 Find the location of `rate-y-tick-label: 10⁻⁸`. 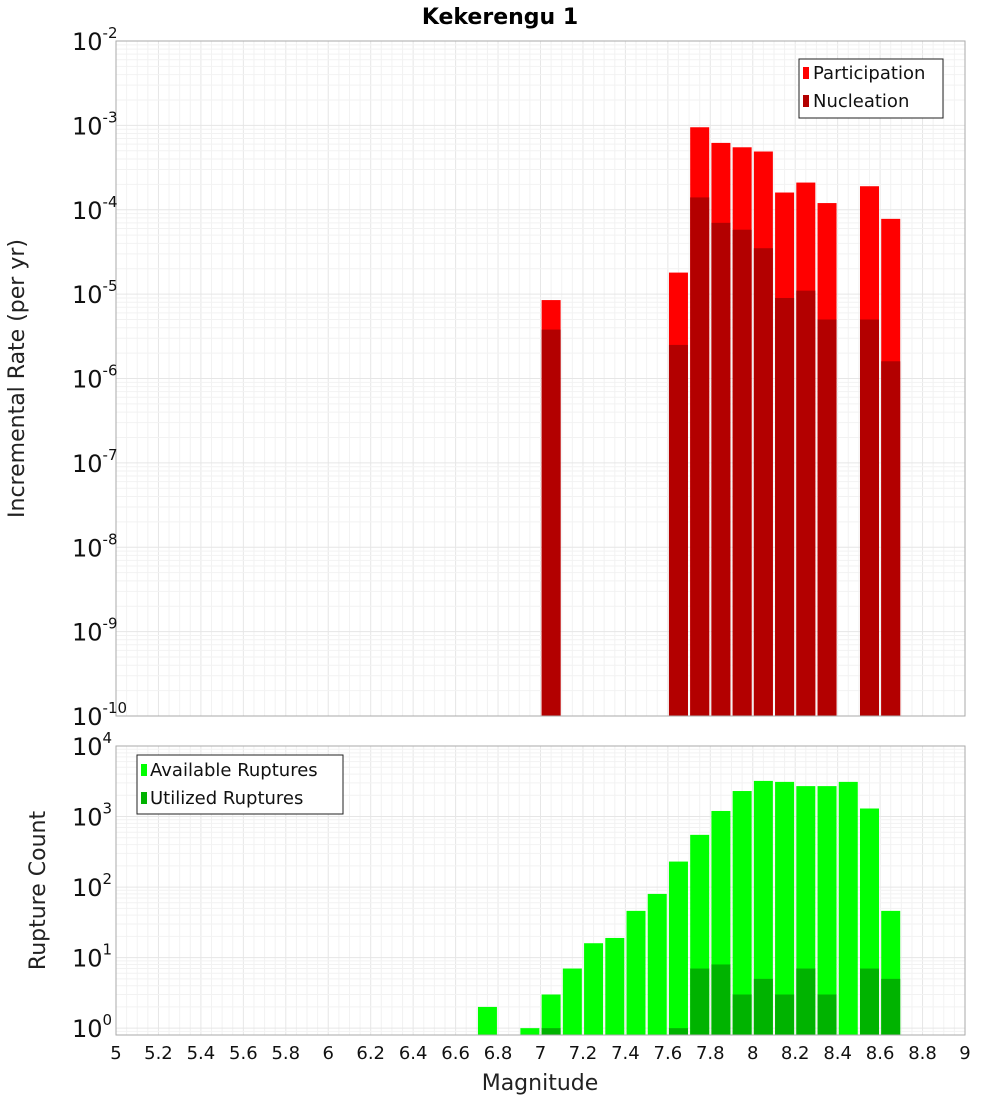

rate-y-tick-label: 10⁻⁸ is located at coordinates (95, 546).